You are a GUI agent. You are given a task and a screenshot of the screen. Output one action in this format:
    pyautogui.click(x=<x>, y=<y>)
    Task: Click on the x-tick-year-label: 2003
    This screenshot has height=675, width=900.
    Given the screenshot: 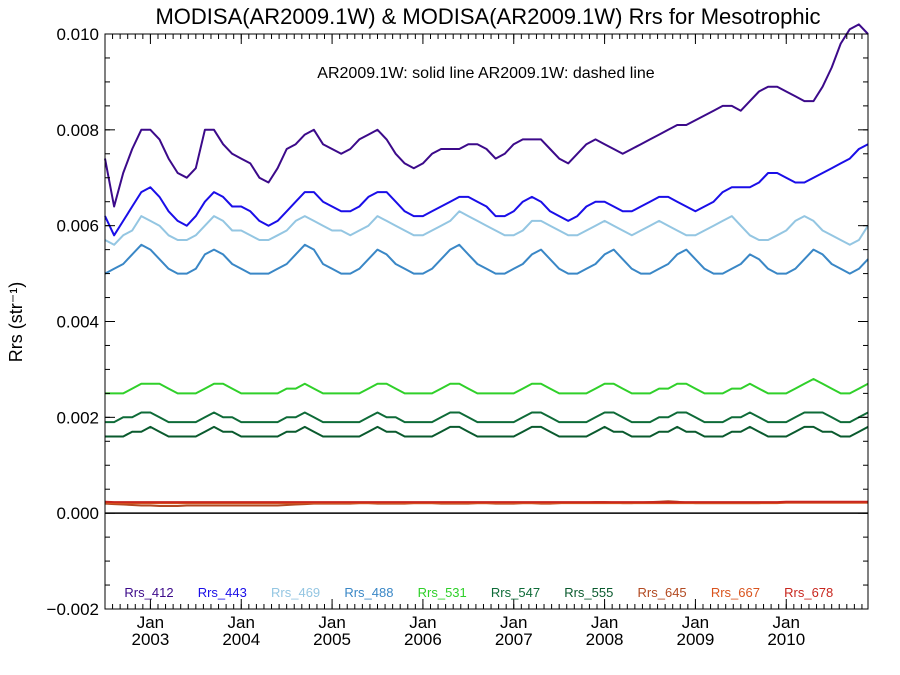 What is the action you would take?
    pyautogui.click(x=151, y=639)
    